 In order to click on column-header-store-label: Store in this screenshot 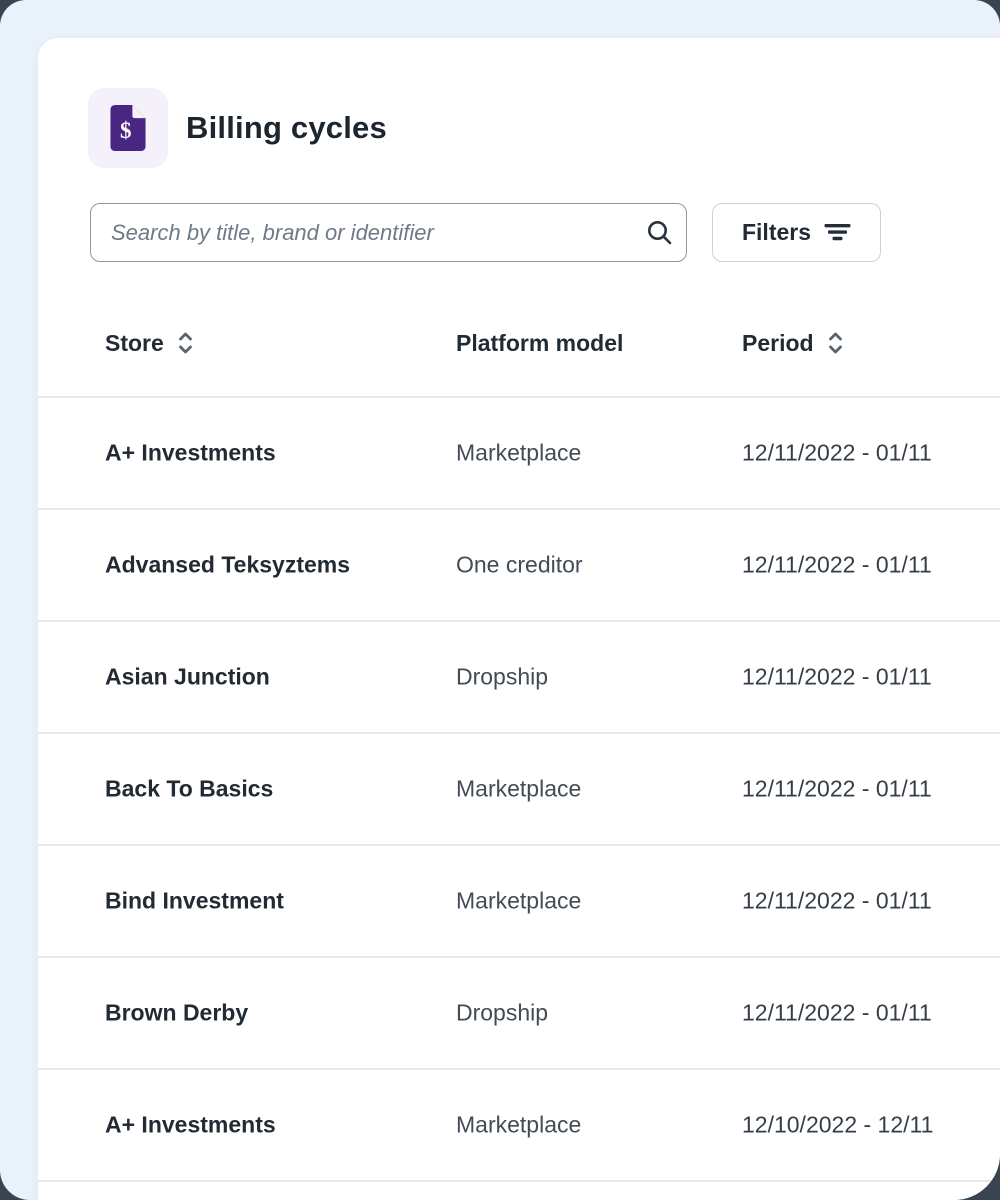, I will do `click(134, 342)`.